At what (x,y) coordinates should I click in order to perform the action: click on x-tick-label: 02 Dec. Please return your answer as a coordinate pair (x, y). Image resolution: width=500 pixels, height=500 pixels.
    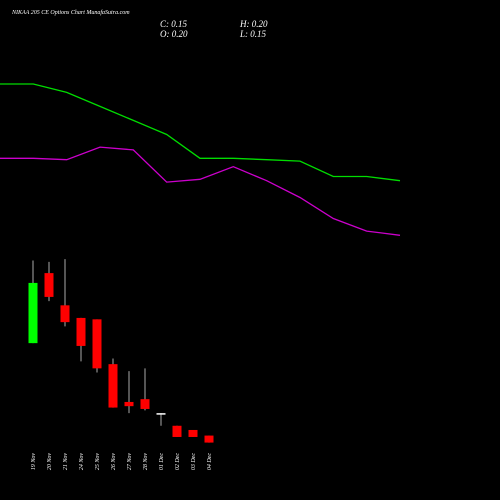
    Looking at the image, I should click on (178, 461).